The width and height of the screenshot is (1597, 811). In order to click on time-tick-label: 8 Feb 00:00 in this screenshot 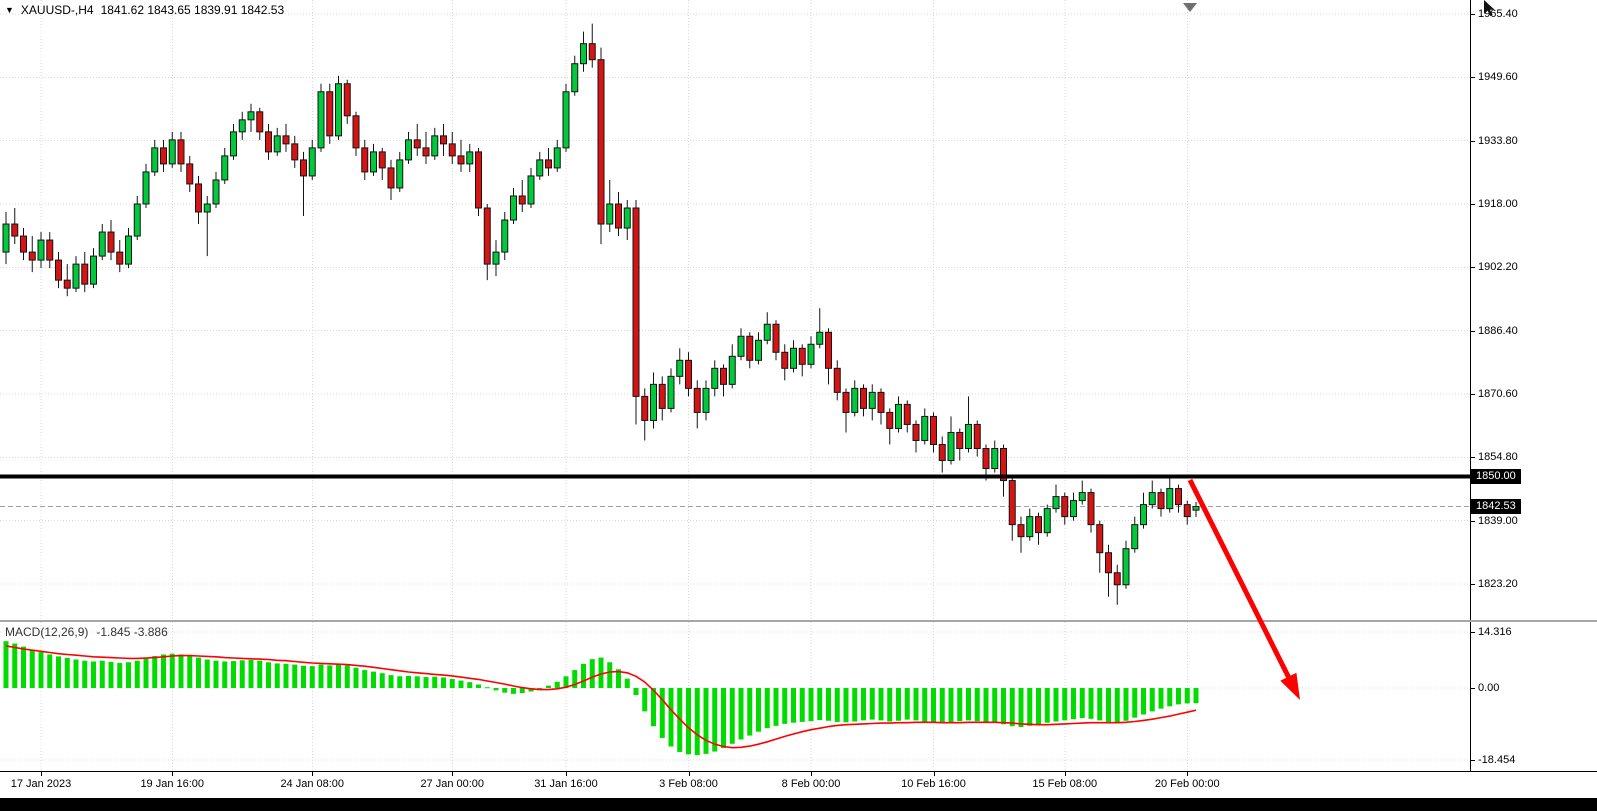, I will do `click(811, 784)`.